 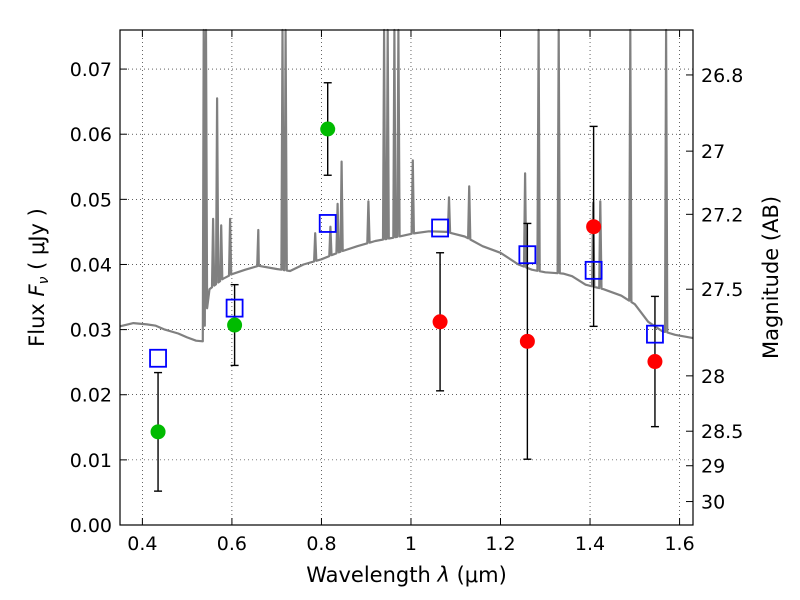 What do you see at coordinates (91, 265) in the screenshot?
I see `y-tick-label-4: 0.04` at bounding box center [91, 265].